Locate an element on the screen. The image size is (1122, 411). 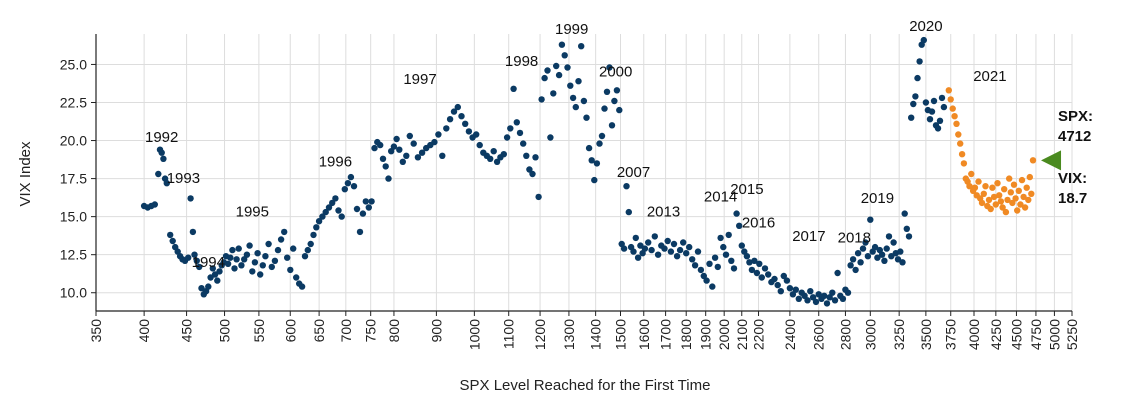
year-label: 2000 is located at coordinates (615, 72).